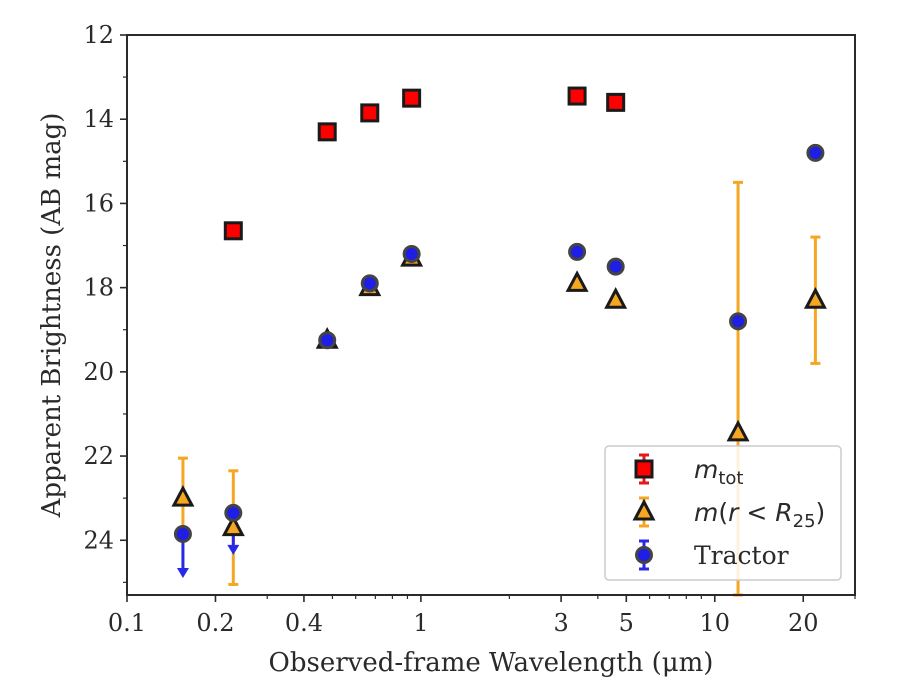 Image resolution: width=900 pixels, height=700 pixels. I want to click on y-tick-label: 22, so click(98, 456).